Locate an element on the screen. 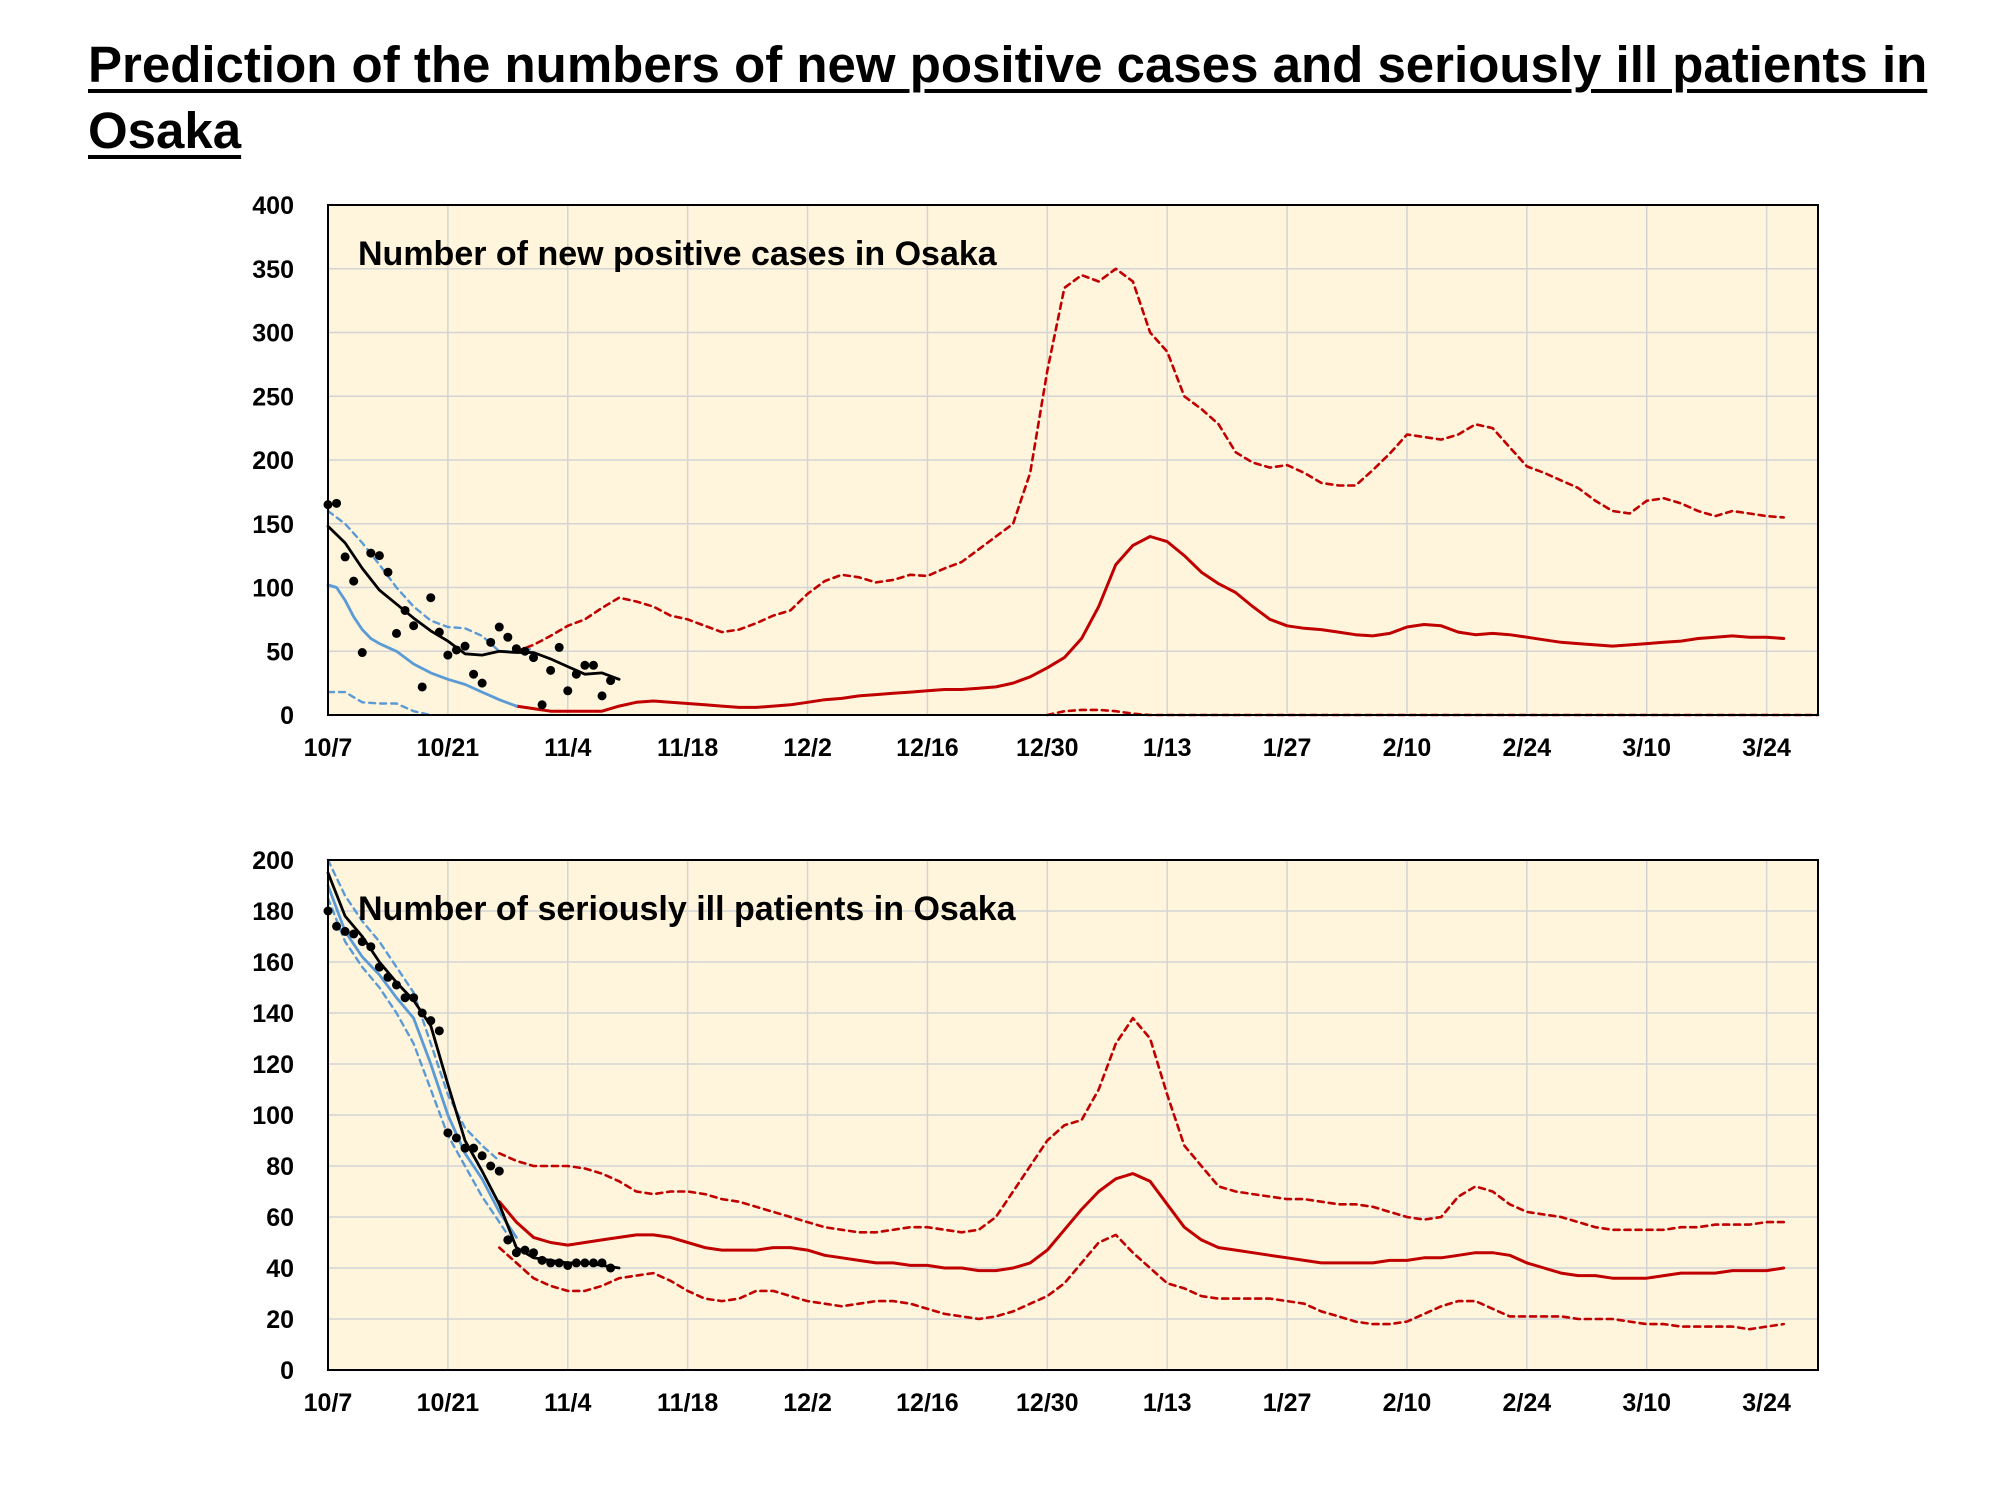  chart-title: Number of new positive cases in Osaka is located at coordinates (678, 254).